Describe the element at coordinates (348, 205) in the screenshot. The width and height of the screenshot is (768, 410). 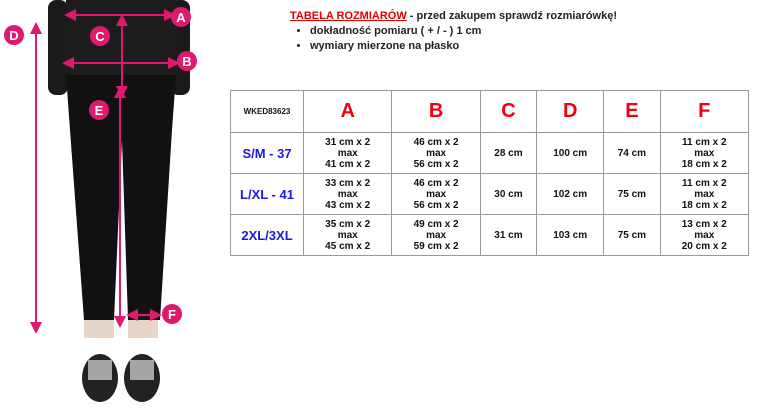
I see `cell-line: 43 cm x 2` at that location.